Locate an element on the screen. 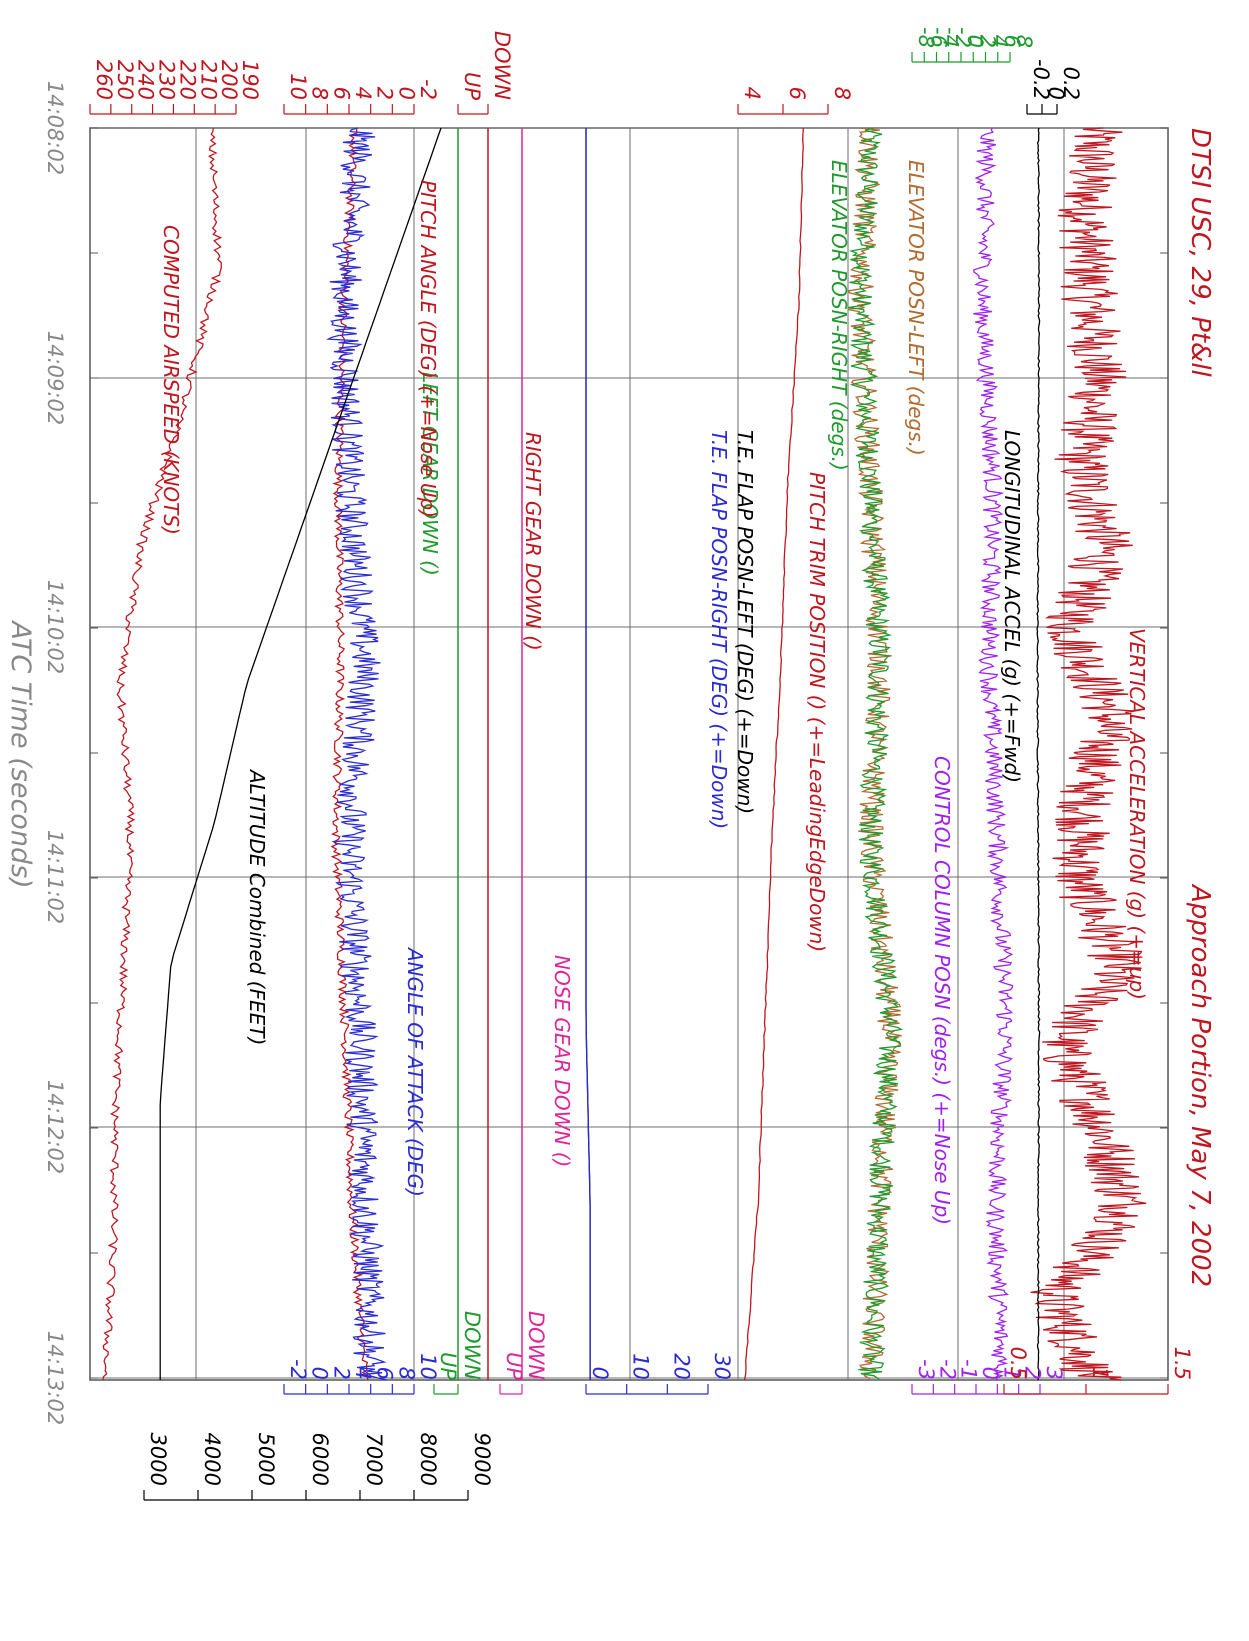 The height and width of the screenshot is (1641, 1249). elevator-right-label: ELEVATOR POSN-RIGHT (degs.) is located at coordinates (839, 315).